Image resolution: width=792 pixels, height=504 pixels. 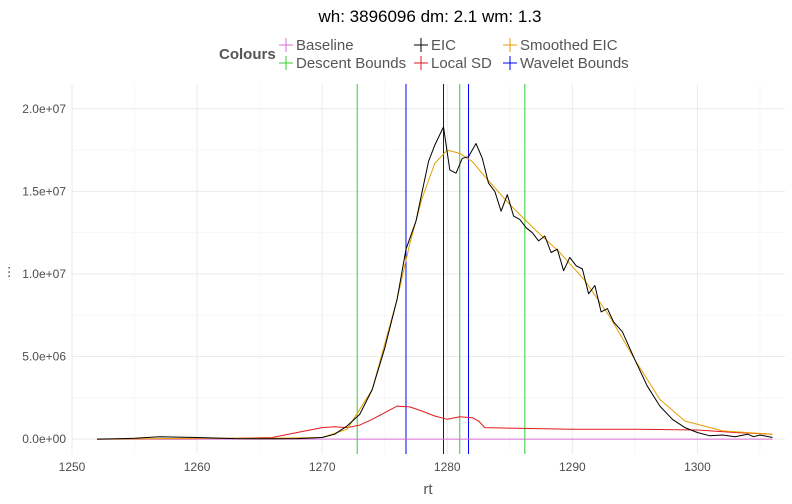 What do you see at coordinates (351, 63) in the screenshot?
I see `legend-label: Descent Bounds` at bounding box center [351, 63].